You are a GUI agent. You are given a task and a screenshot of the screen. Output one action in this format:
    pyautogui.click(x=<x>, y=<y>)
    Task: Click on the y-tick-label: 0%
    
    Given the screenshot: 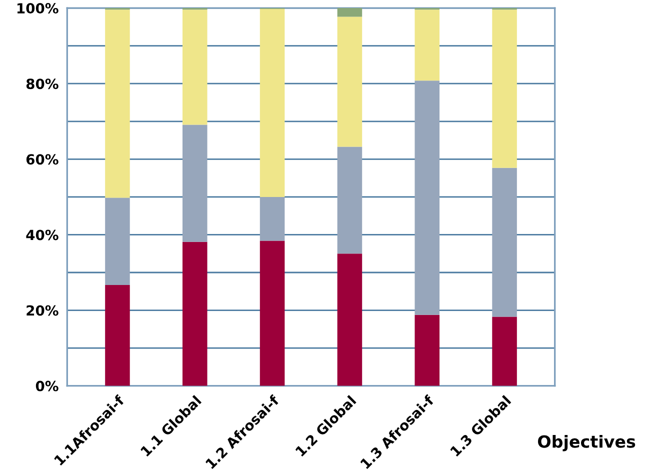 What is the action you would take?
    pyautogui.click(x=47, y=386)
    